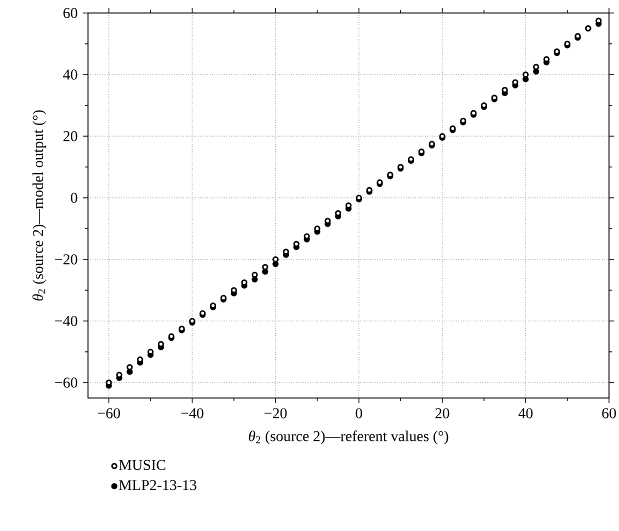 The image size is (619, 531). I want to click on x-tick-label: −60, so click(109, 413).